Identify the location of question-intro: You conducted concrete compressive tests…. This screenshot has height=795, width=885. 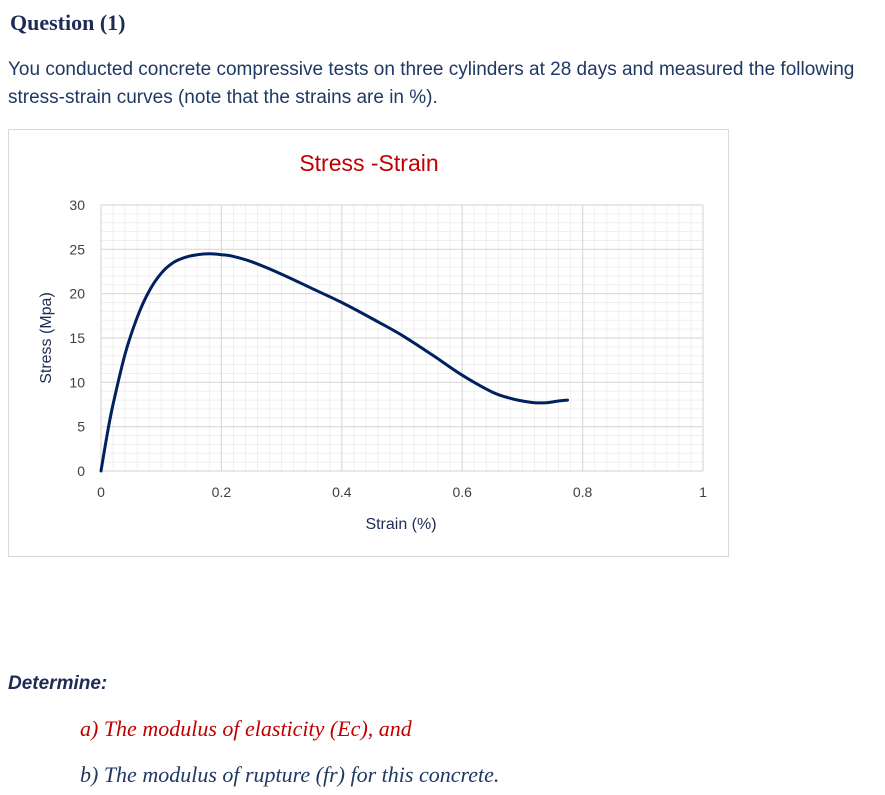
(431, 83).